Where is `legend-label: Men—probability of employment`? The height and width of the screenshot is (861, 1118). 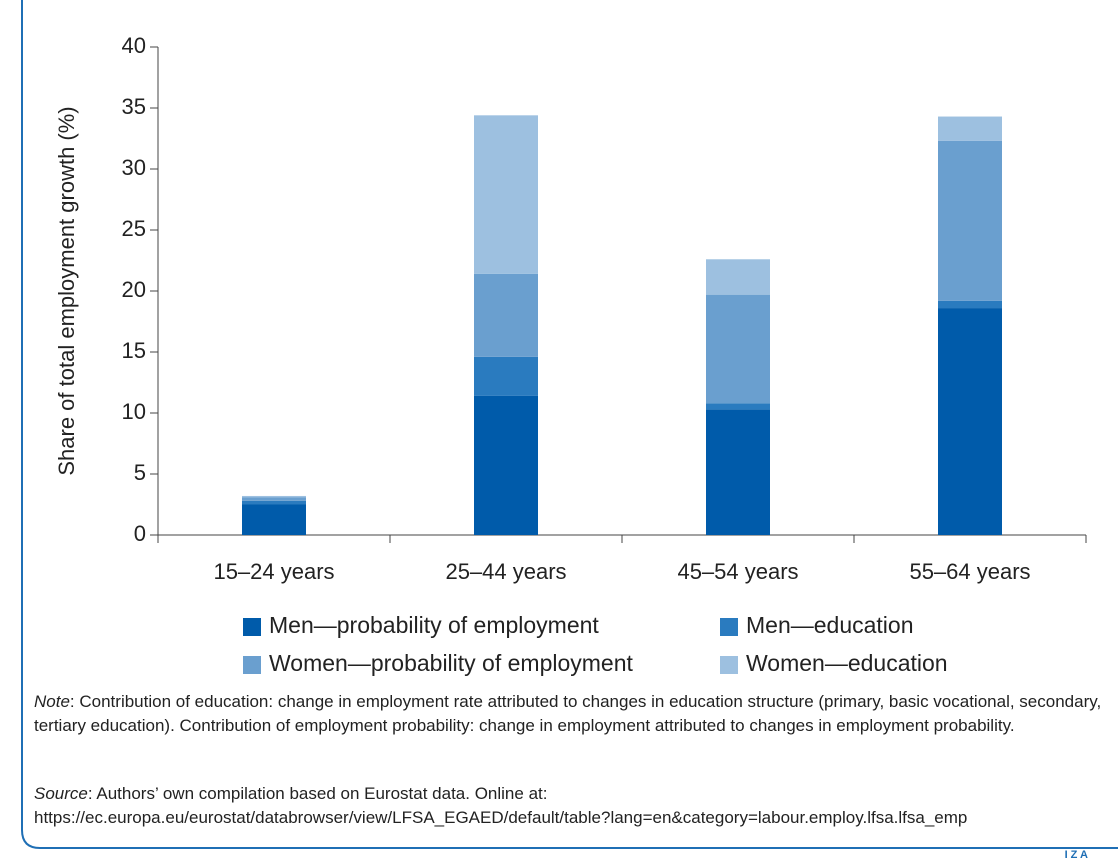 legend-label: Men—probability of employment is located at coordinates (434, 625).